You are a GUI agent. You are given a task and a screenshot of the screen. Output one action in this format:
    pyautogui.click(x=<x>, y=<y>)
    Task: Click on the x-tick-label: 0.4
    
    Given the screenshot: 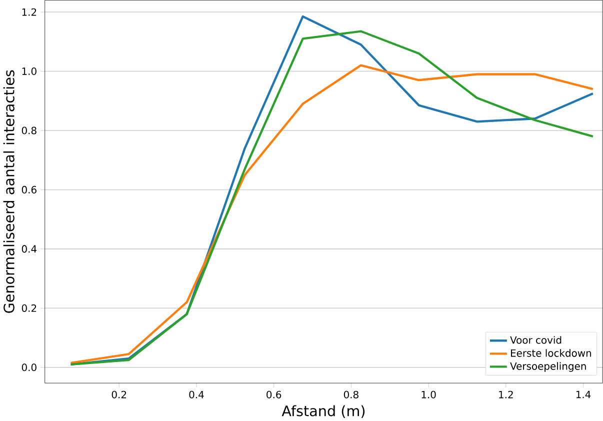 What is the action you would take?
    pyautogui.click(x=196, y=394)
    